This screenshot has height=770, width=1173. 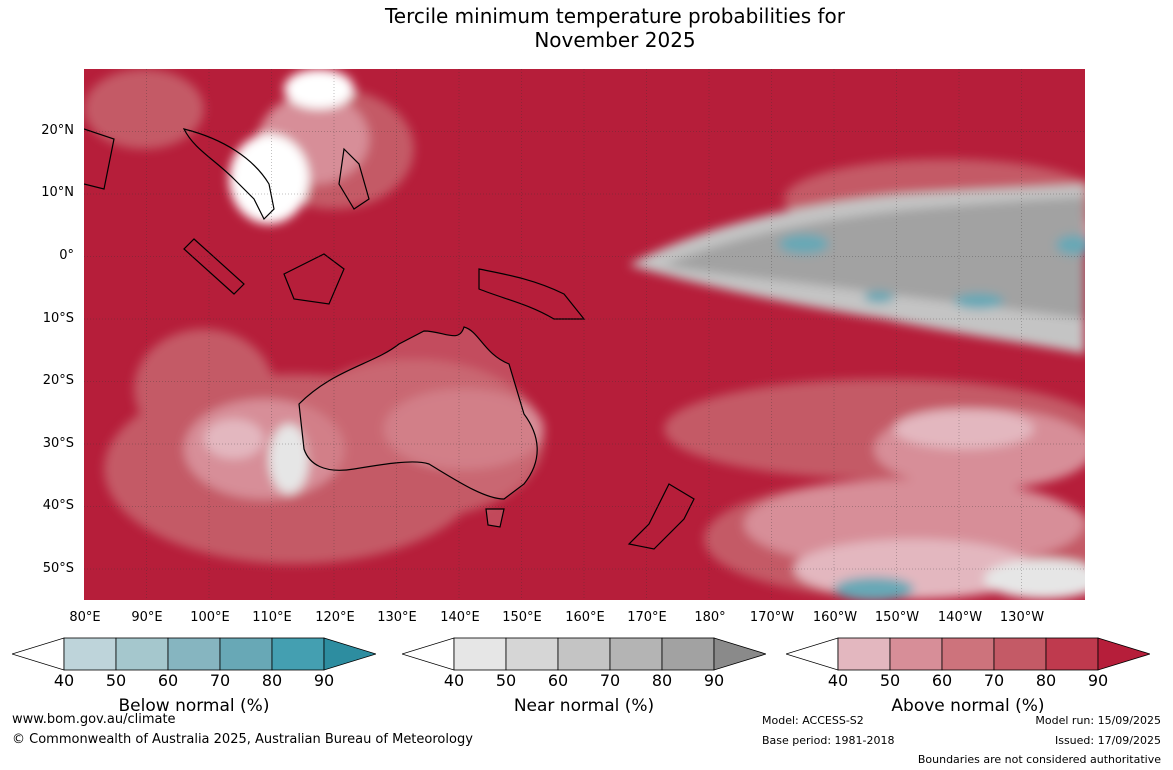 I want to click on title-line-2: November 2025, so click(x=615, y=40).